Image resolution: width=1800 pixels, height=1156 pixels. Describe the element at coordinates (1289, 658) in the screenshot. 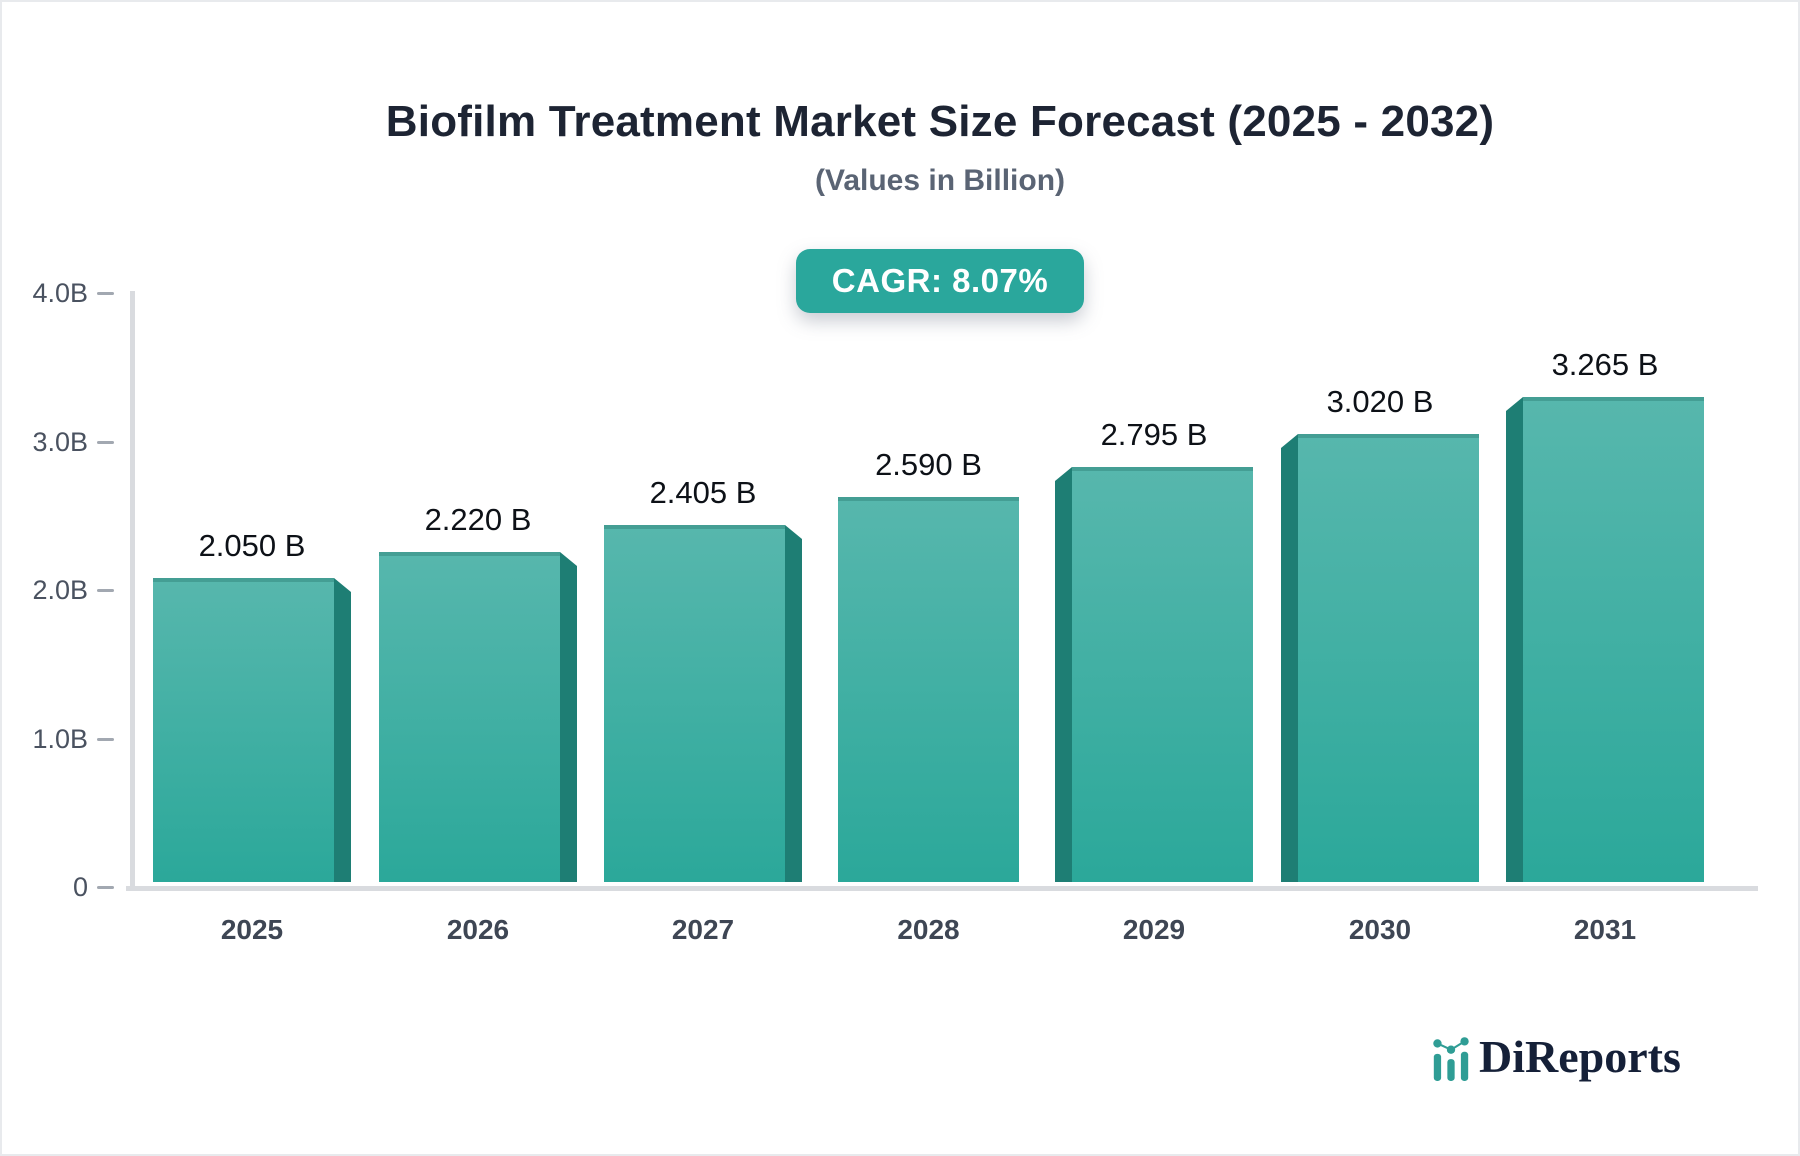

I see `bar-side-2030` at that location.